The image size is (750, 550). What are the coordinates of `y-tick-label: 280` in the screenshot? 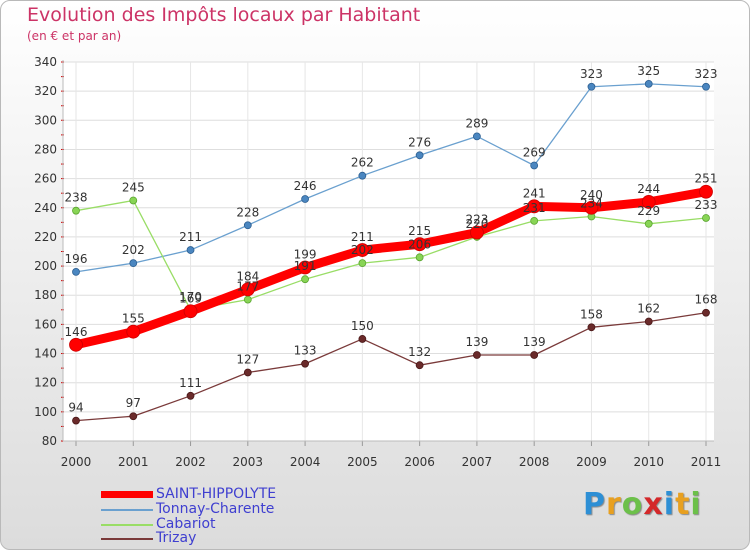 It's located at (45, 149).